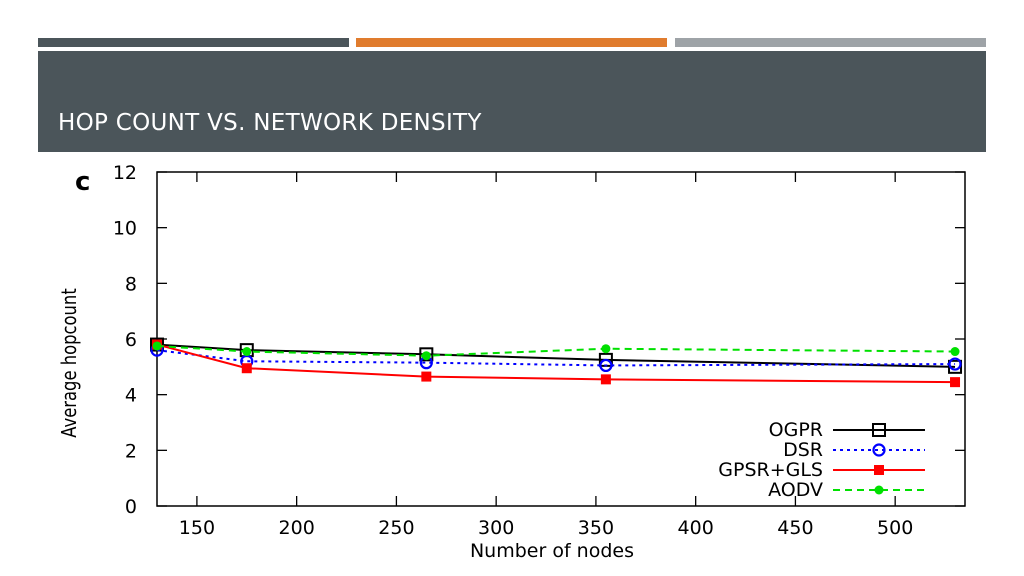 The height and width of the screenshot is (576, 1024). Describe the element at coordinates (297, 528) in the screenshot. I see `x-tick-label: 200` at that location.